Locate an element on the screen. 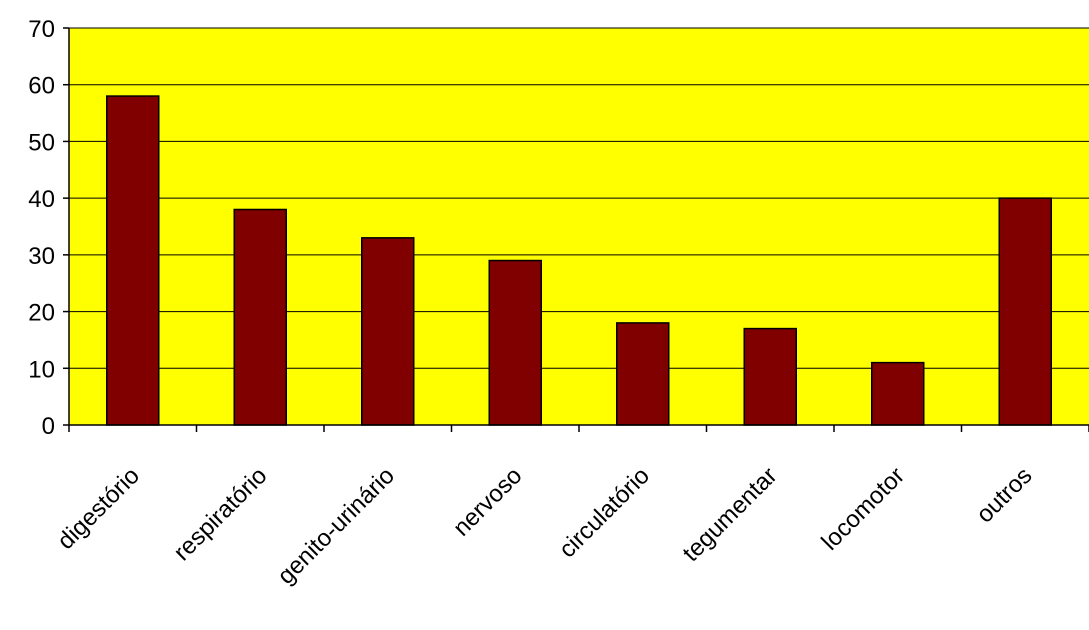 The width and height of the screenshot is (1089, 630). y-tick-label: 10 is located at coordinates (41, 369).